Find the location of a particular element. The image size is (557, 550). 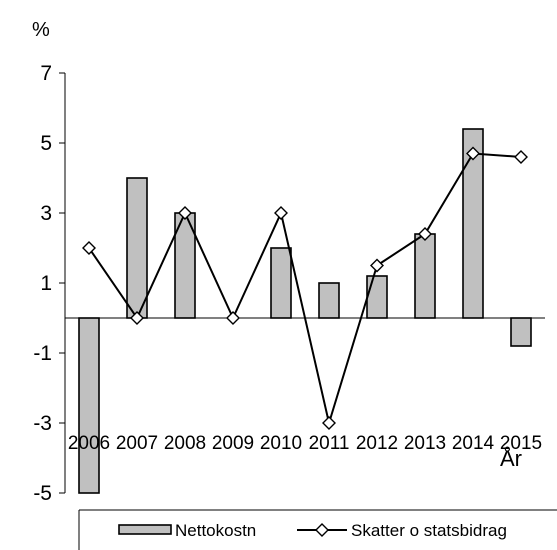

legend-swatch-skatter-marker is located at coordinates (322, 530).